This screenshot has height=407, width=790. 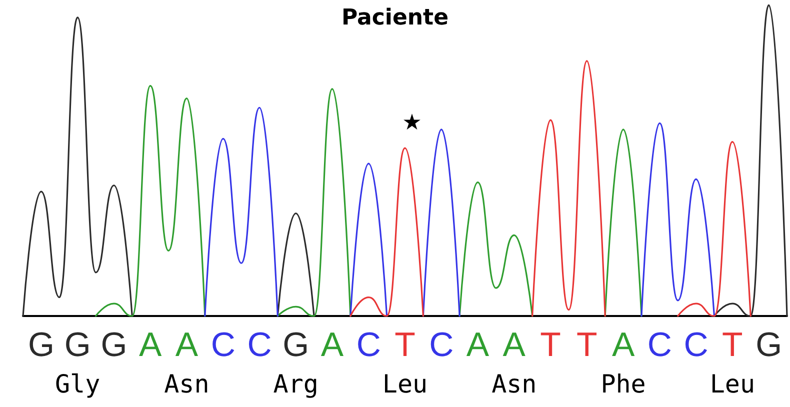 What do you see at coordinates (412, 123) in the screenshot?
I see `annotation: ★` at bounding box center [412, 123].